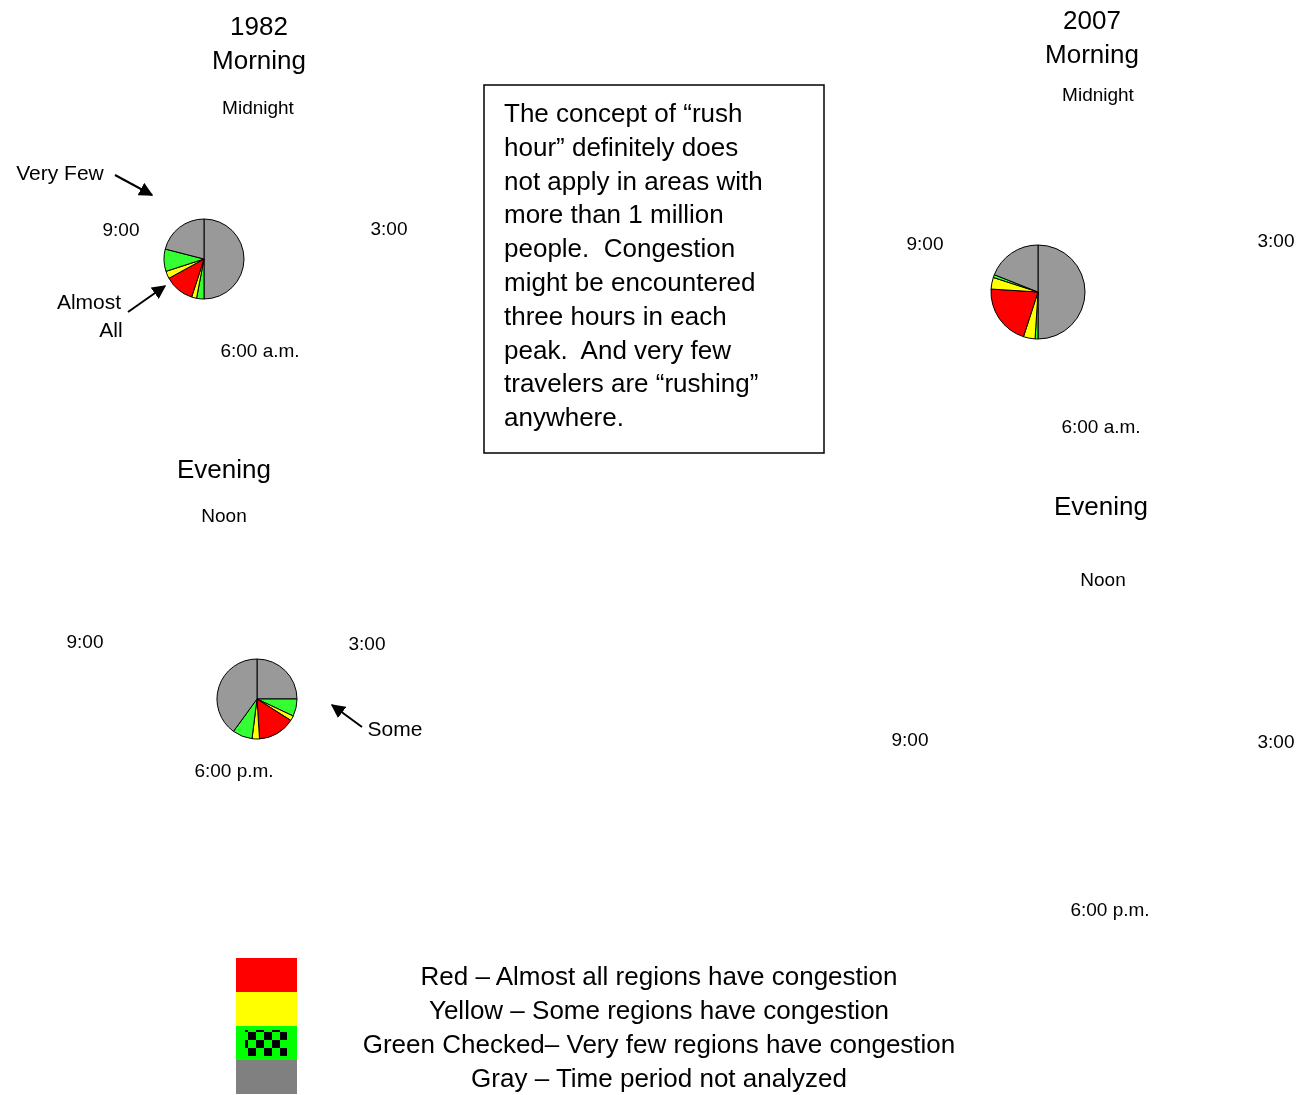 Image resolution: width=1310 pixels, height=1095 pixels. I want to click on text: The concept of “rush hour” definitely does not apply in areas with more than 1 million people. Congestion might be encountered three hours in each peak. And very few travelers are “rushing” anywhere., so click(633, 265).